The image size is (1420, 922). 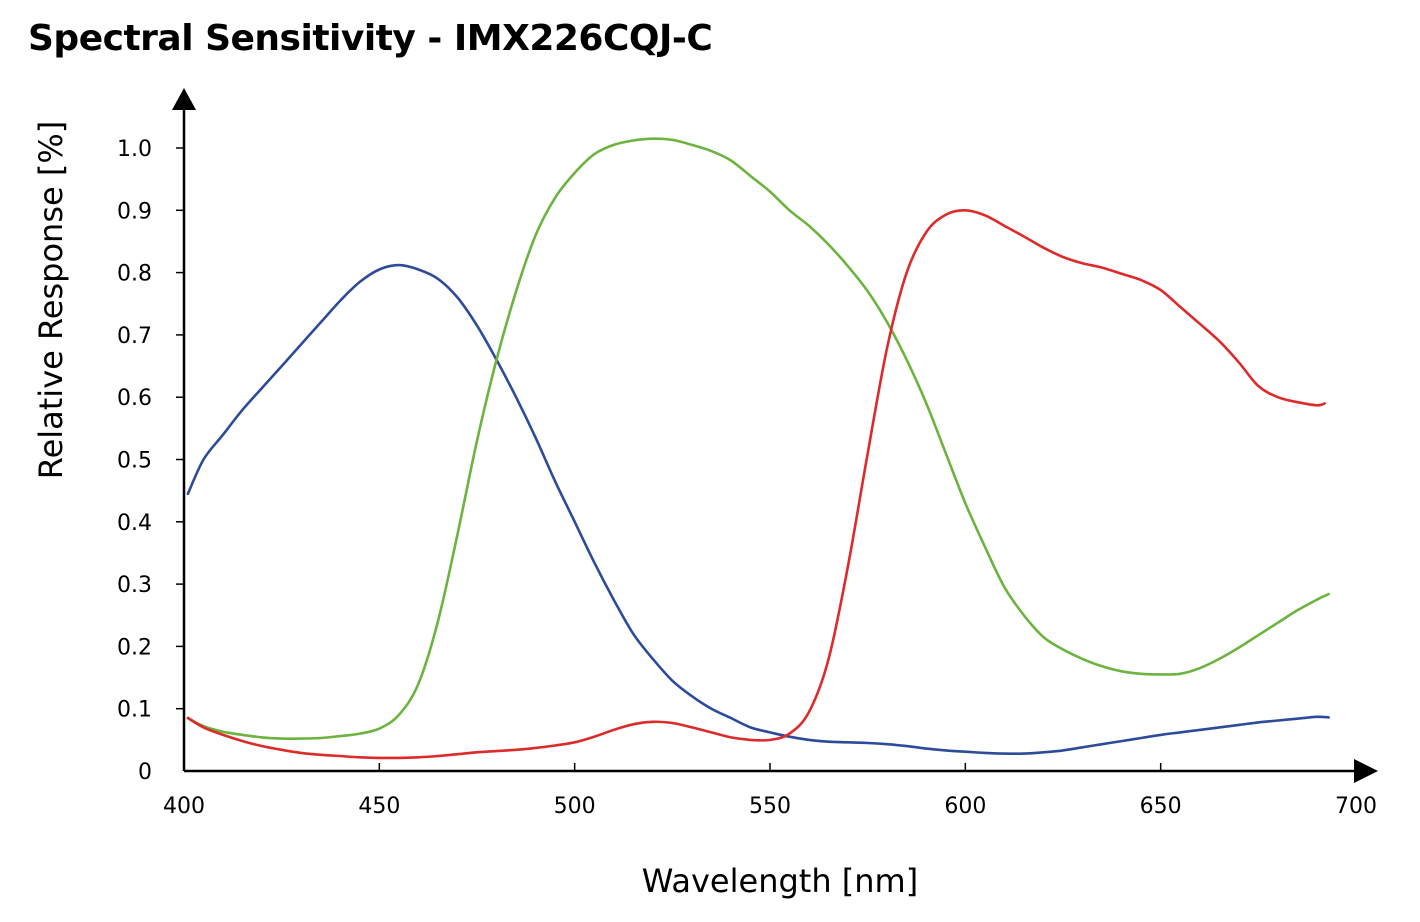 I want to click on x-axis-arrow-icon, so click(x=1366, y=771).